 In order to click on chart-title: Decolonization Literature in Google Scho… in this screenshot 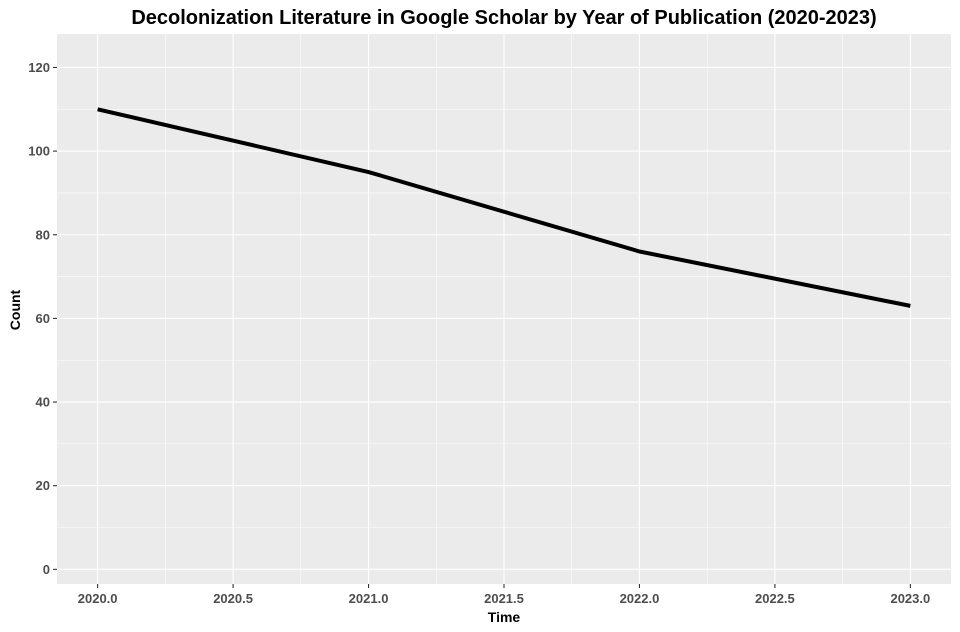, I will do `click(503, 18)`.